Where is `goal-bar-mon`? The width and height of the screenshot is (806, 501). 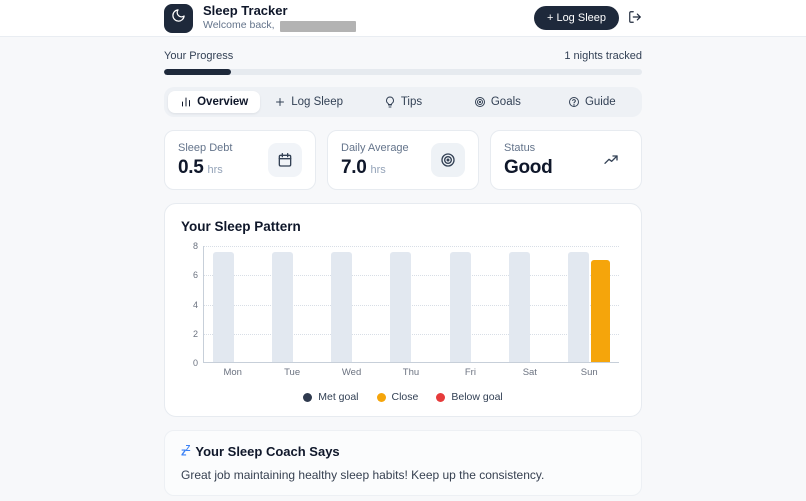
goal-bar-mon is located at coordinates (223, 307).